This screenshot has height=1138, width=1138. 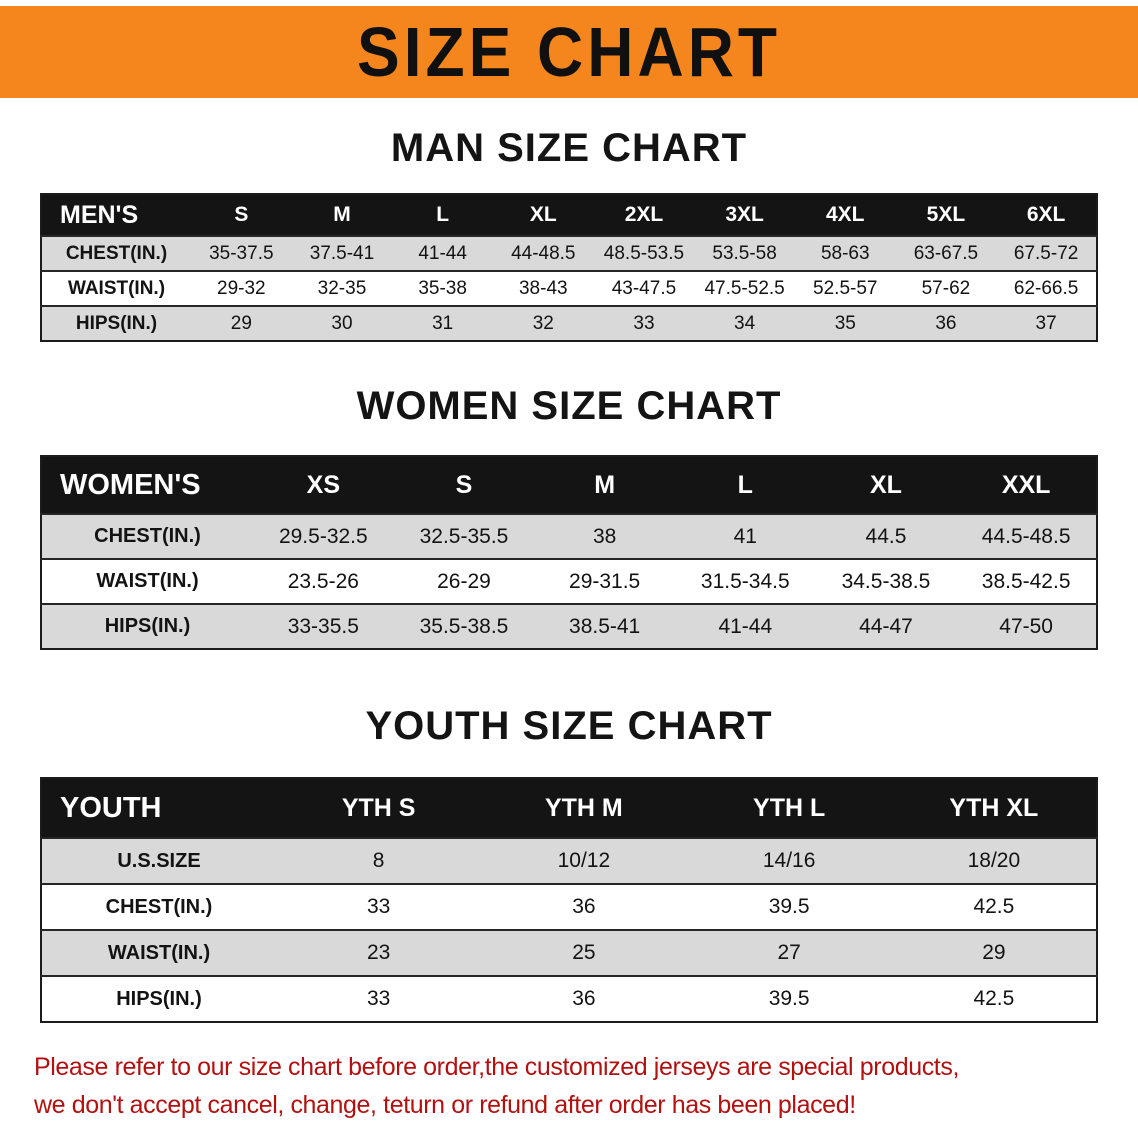 What do you see at coordinates (1046, 288) in the screenshot?
I see `value-cell: 62-66.5` at bounding box center [1046, 288].